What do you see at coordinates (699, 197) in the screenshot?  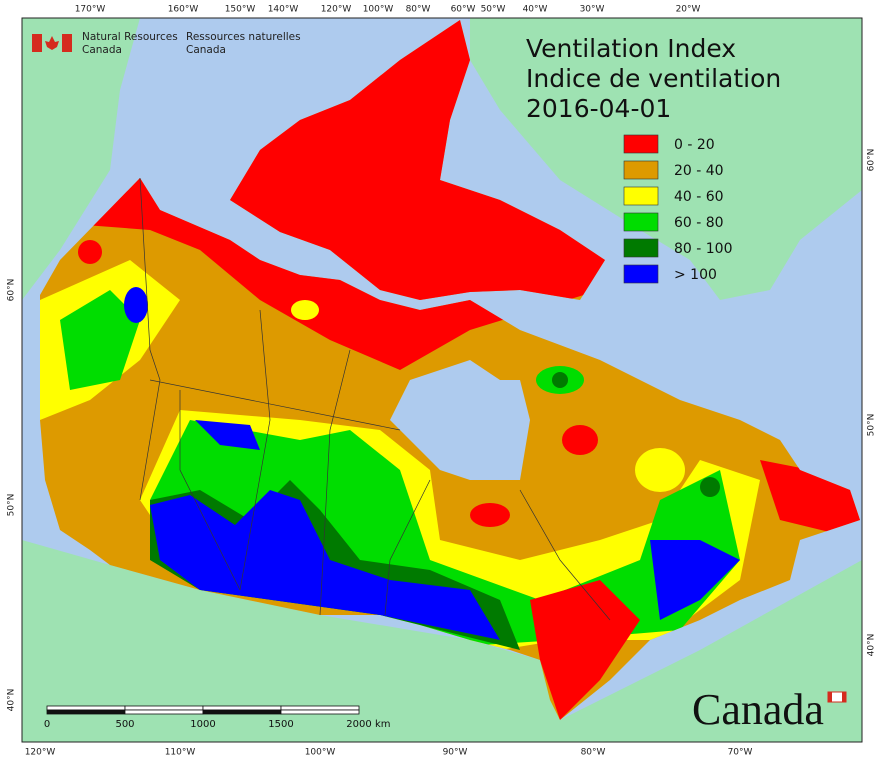 I see `legend-label: 40 - 60` at bounding box center [699, 197].